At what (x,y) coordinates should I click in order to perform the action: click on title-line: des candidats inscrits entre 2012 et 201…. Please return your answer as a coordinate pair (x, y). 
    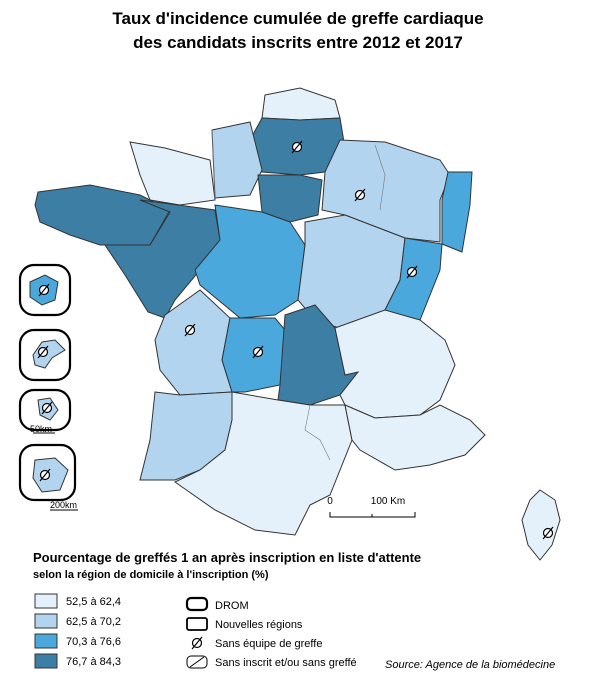
    Looking at the image, I should click on (298, 42).